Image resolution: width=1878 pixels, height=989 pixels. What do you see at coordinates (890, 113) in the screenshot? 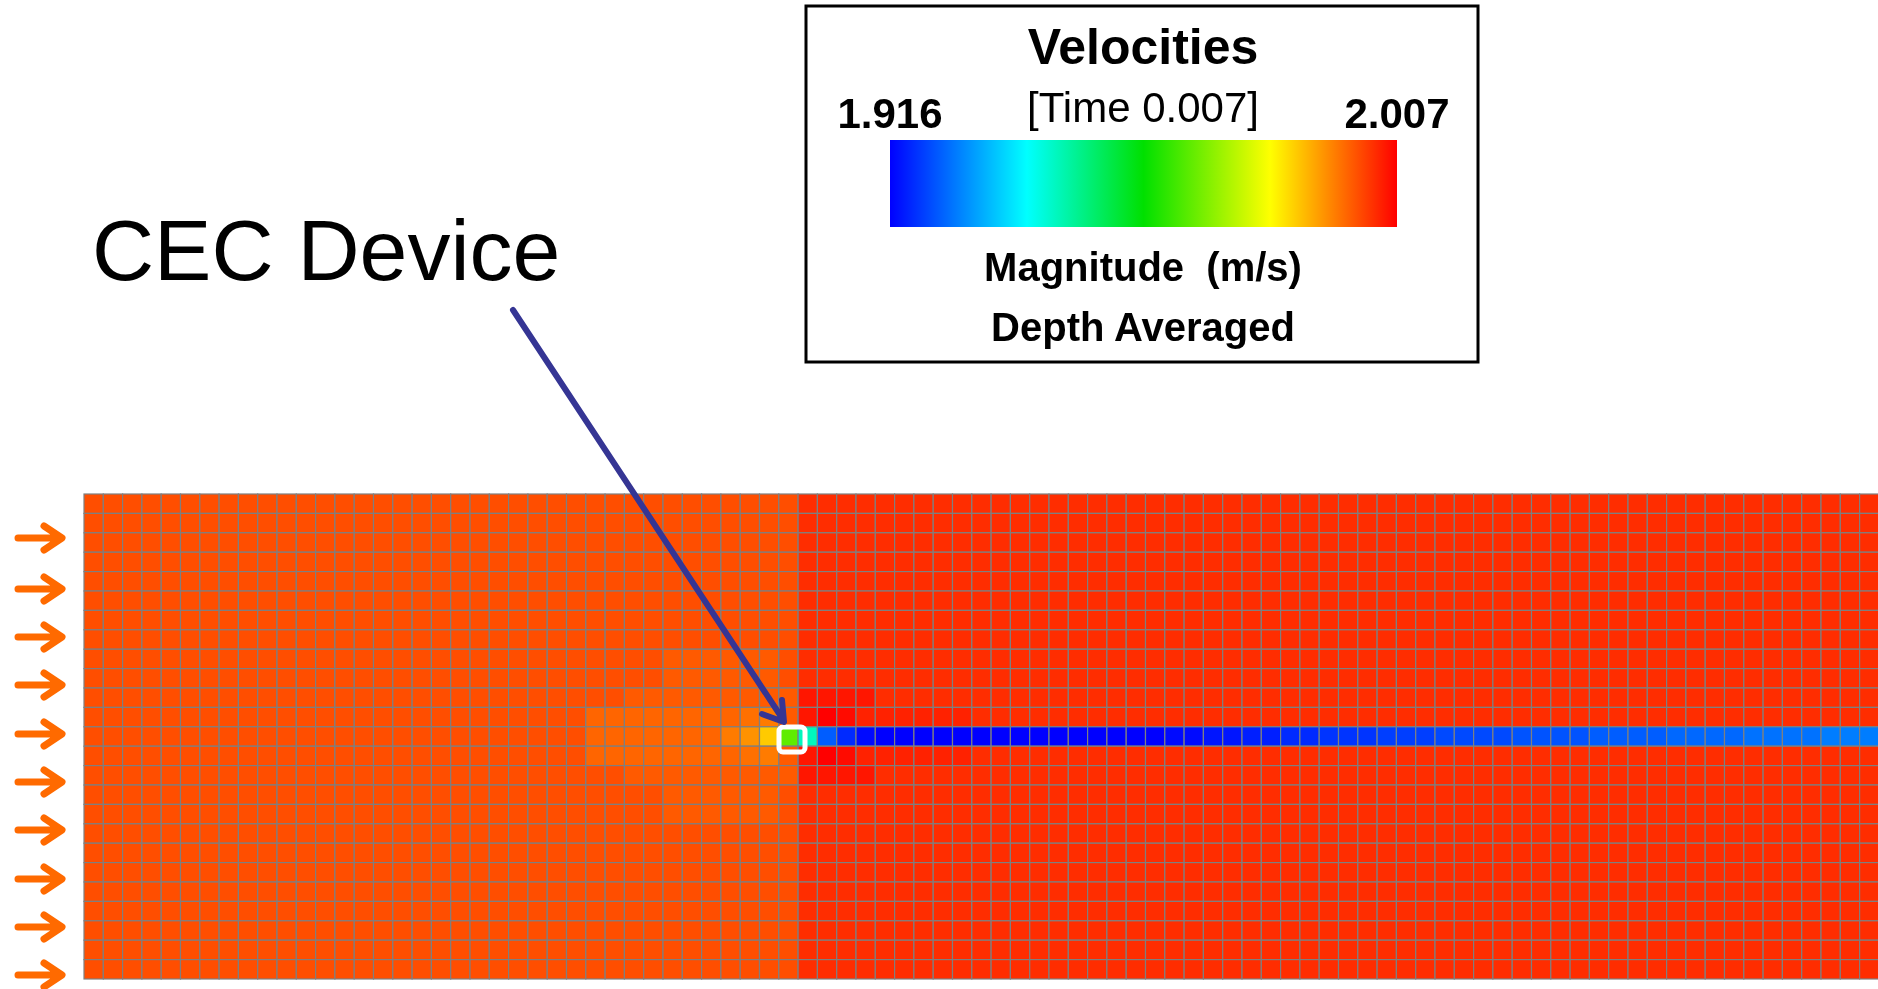
I see `color-bar-label: 1.916` at bounding box center [890, 113].